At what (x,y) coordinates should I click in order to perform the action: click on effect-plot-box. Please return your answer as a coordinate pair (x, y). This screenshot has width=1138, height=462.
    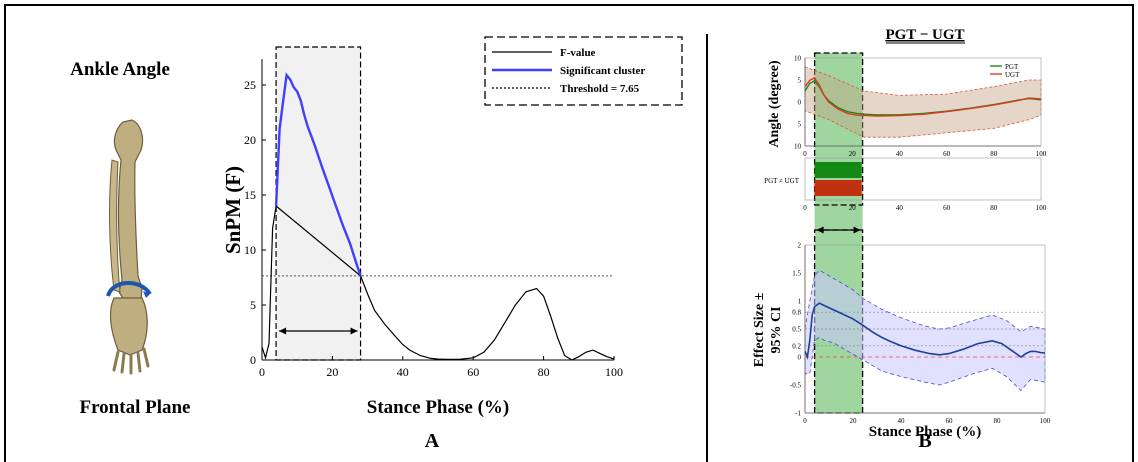
    Looking at the image, I should click on (925, 329).